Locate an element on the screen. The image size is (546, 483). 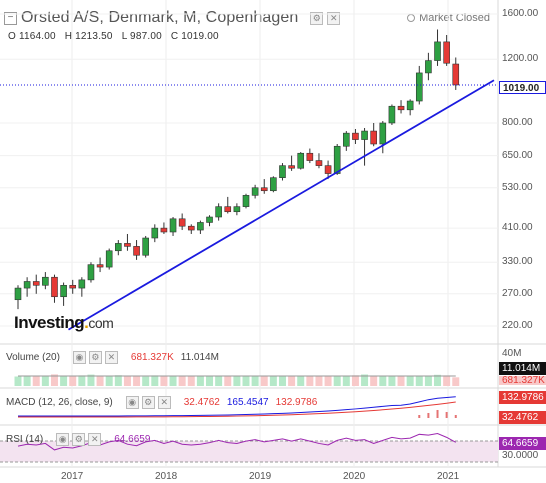
macd-tag-1: 132.9786 is located at coordinates (522, 397).